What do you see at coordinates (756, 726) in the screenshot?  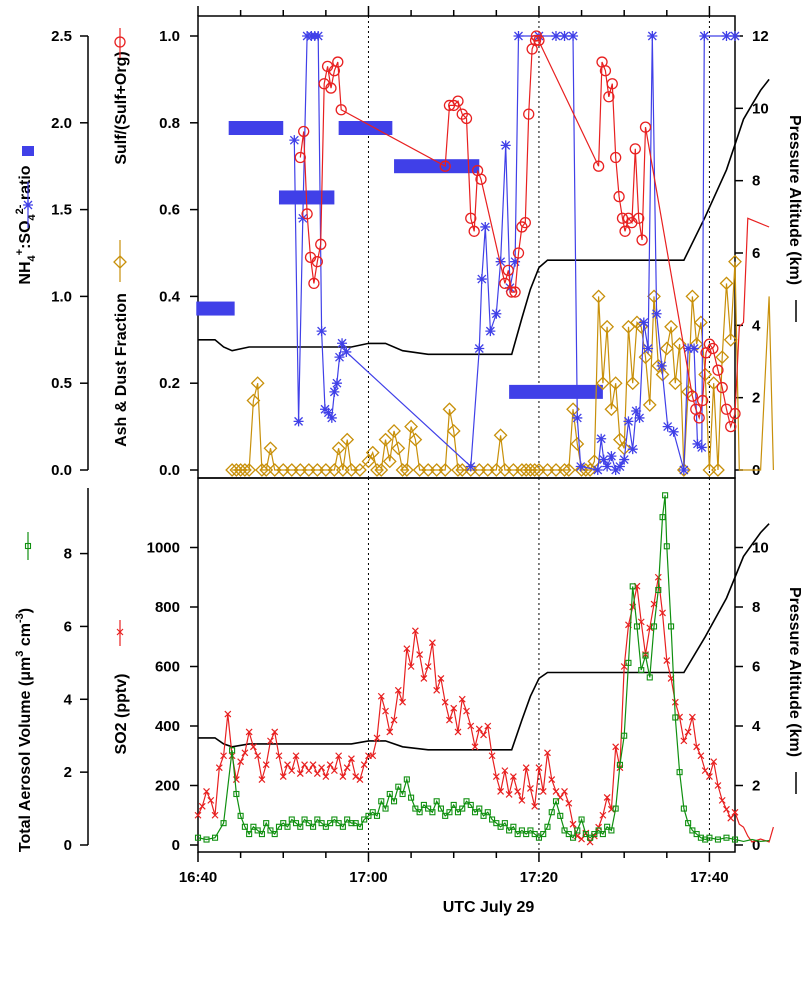 I see `altitude-axis-bottom-tick-label: 4` at bounding box center [756, 726].